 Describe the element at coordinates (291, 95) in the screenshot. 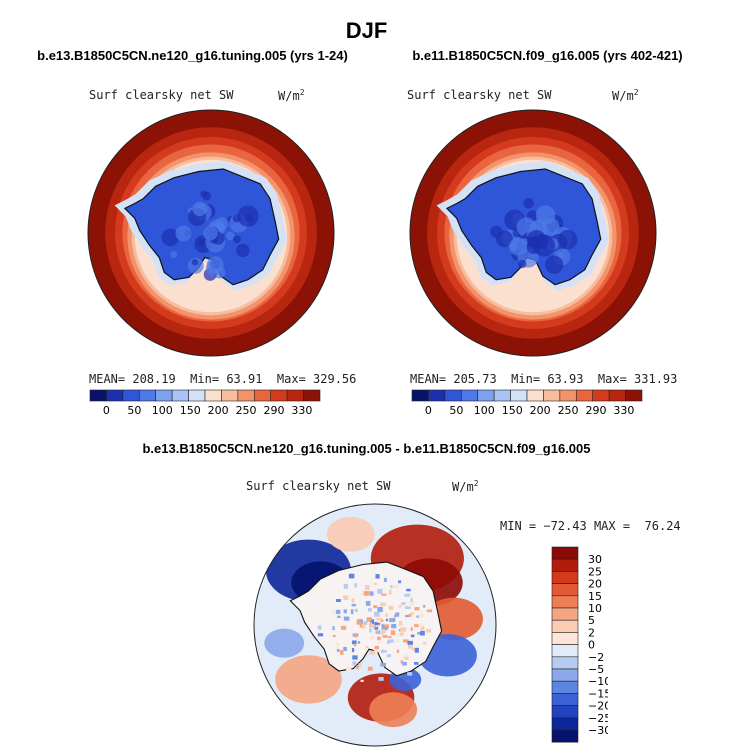

I see `panel-1-units: W/m2` at that location.